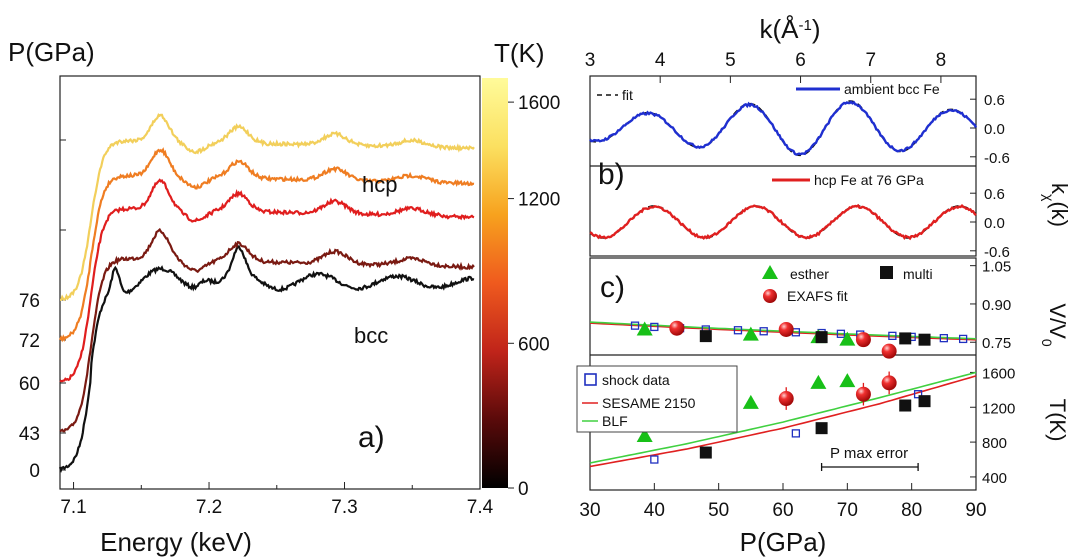 This screenshot has height=558, width=1068. I want to click on panel-b-top-xlabel: k(Å-1), so click(789, 29).